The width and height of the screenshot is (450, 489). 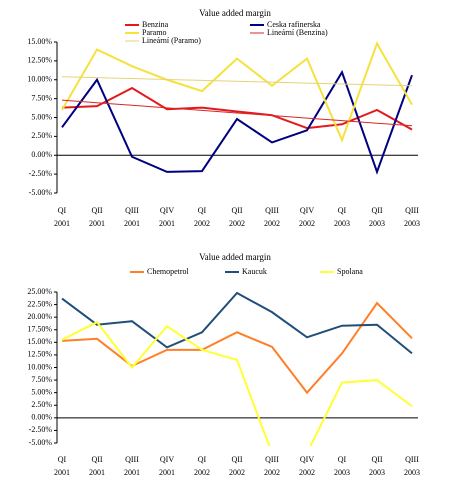 I want to click on legend-label: Kaucuk, so click(x=254, y=271).